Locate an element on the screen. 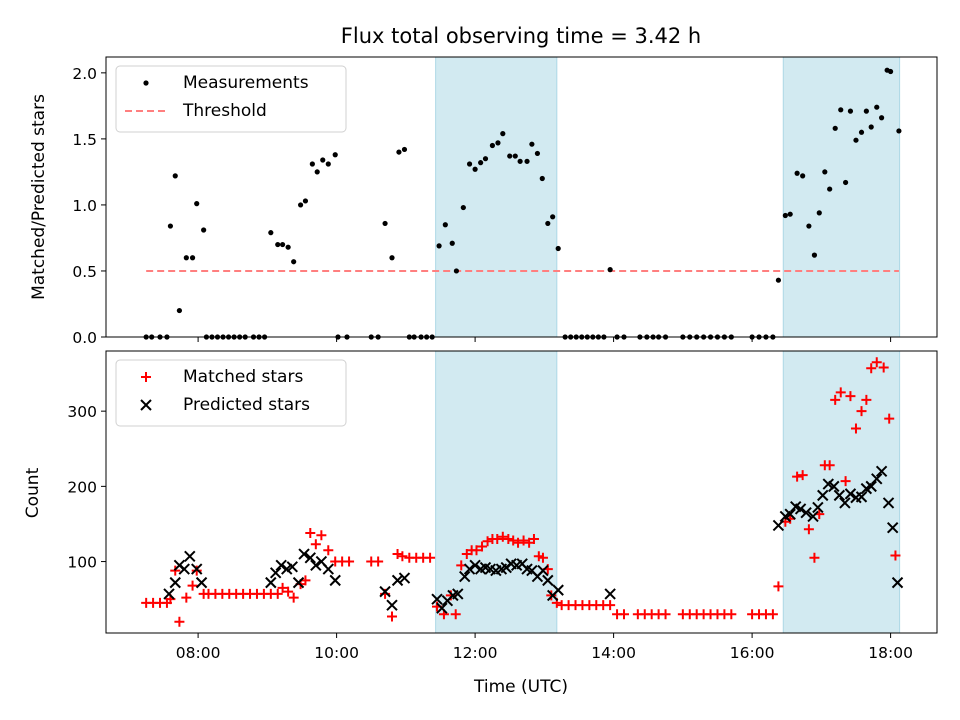 Image resolution: width=960 pixels, height=720 pixels. top-y-tick-label: 1.5 is located at coordinates (84, 140).